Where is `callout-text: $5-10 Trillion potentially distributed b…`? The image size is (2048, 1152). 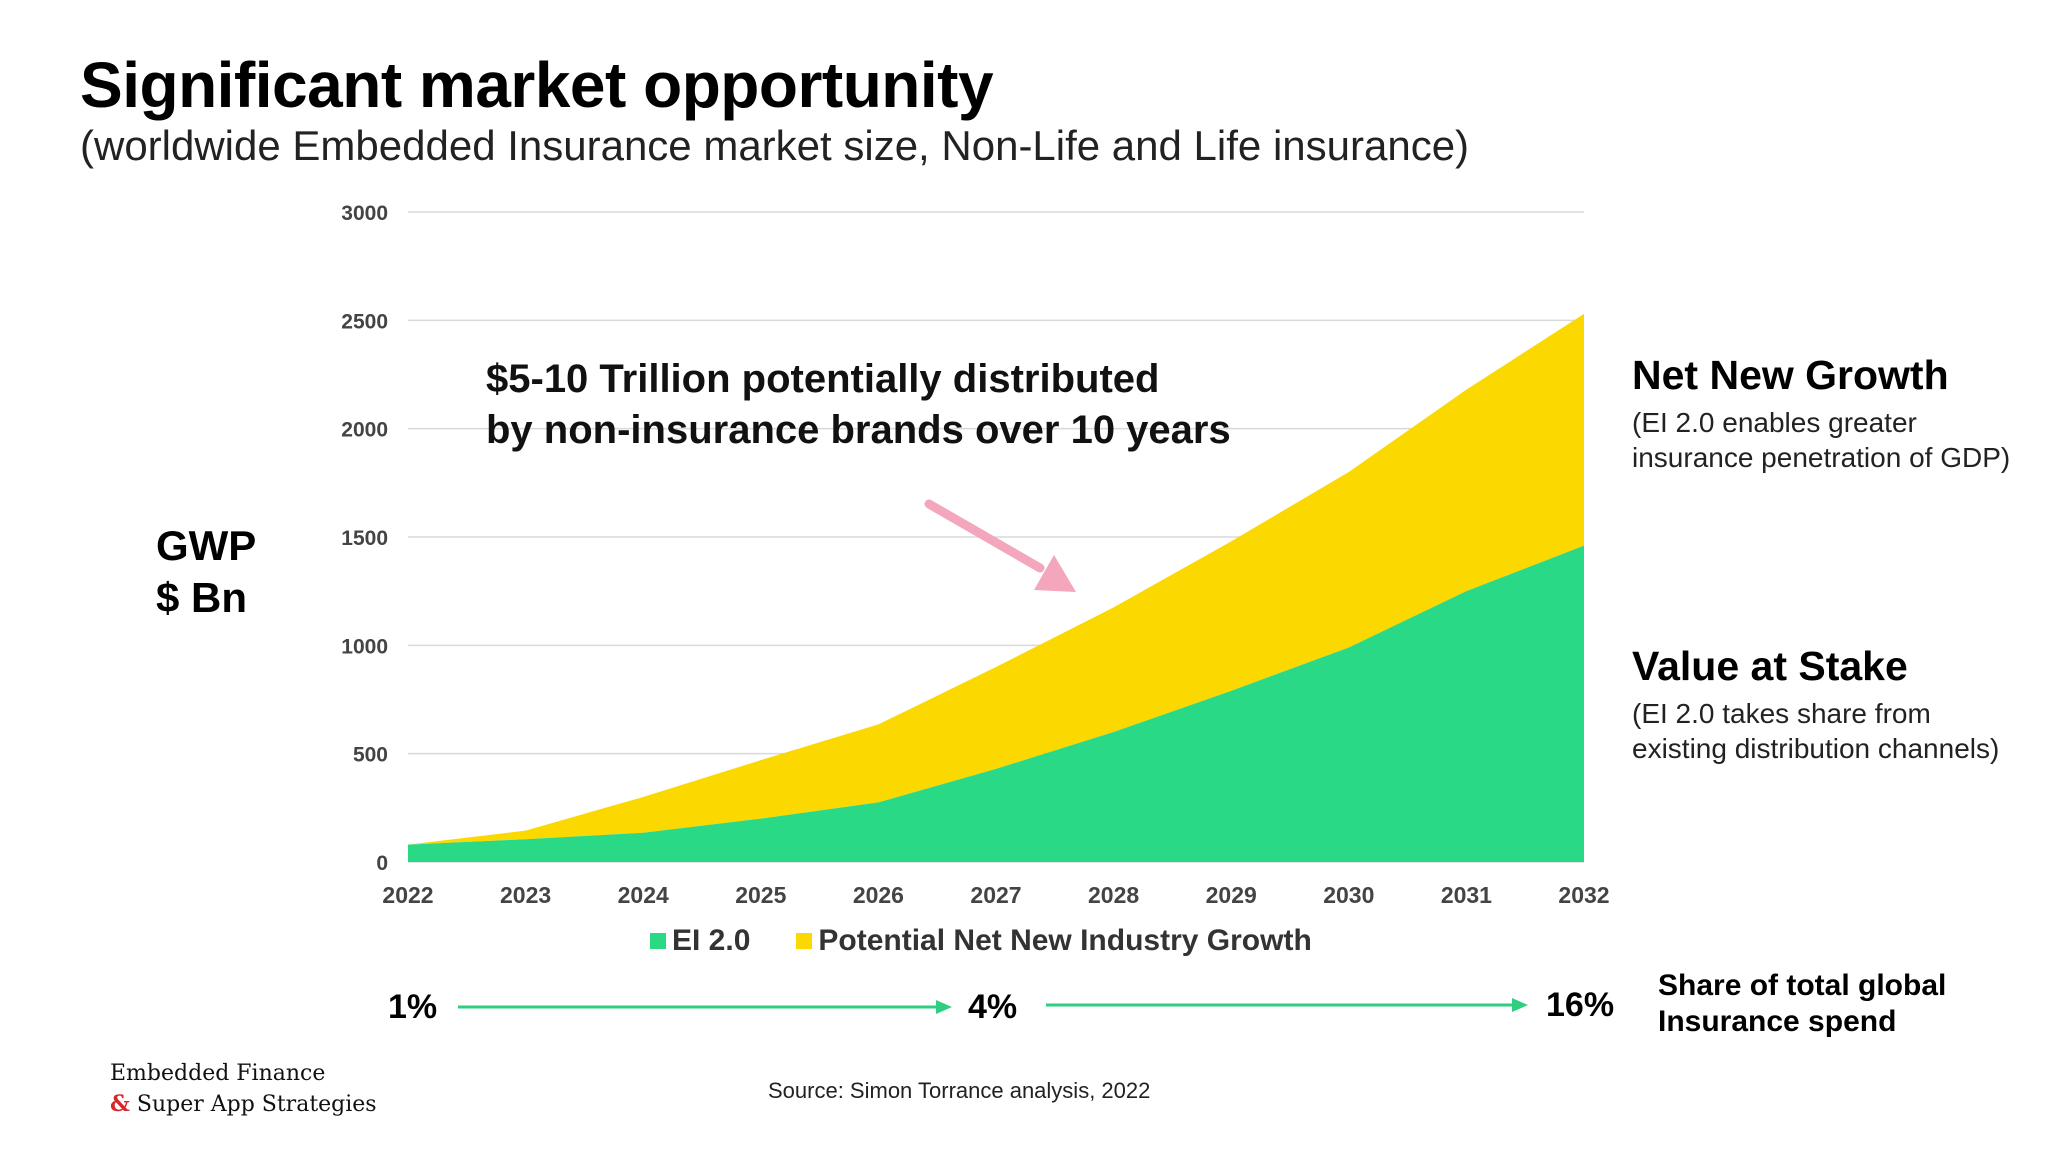
callout-text: $5-10 Trillion potentially distributed b… is located at coordinates (858, 405).